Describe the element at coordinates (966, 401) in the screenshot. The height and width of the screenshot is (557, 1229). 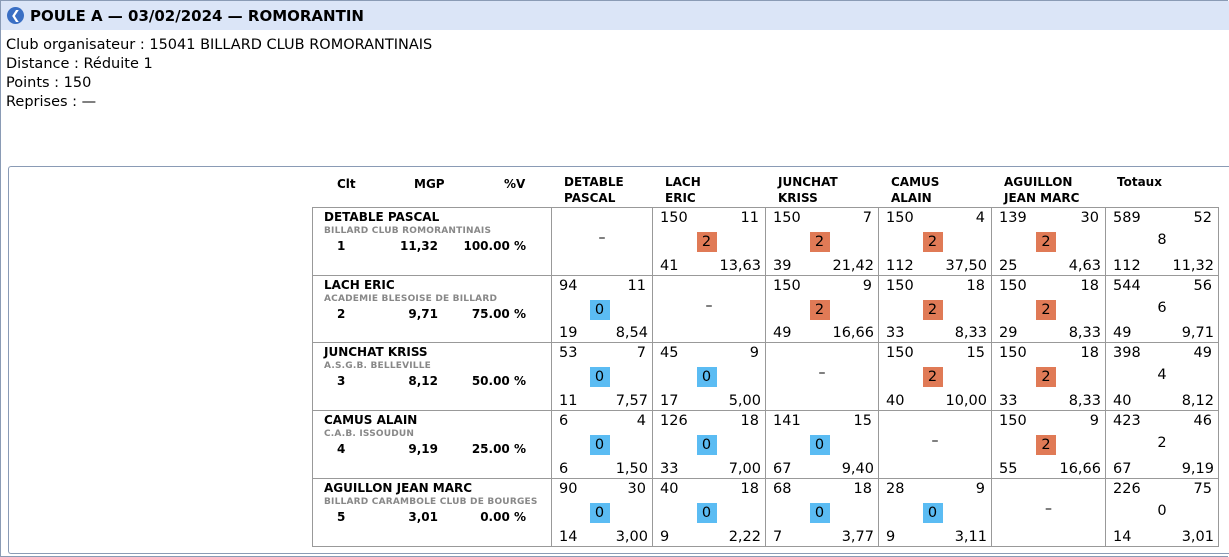
I see `average-value: 10,00` at that location.